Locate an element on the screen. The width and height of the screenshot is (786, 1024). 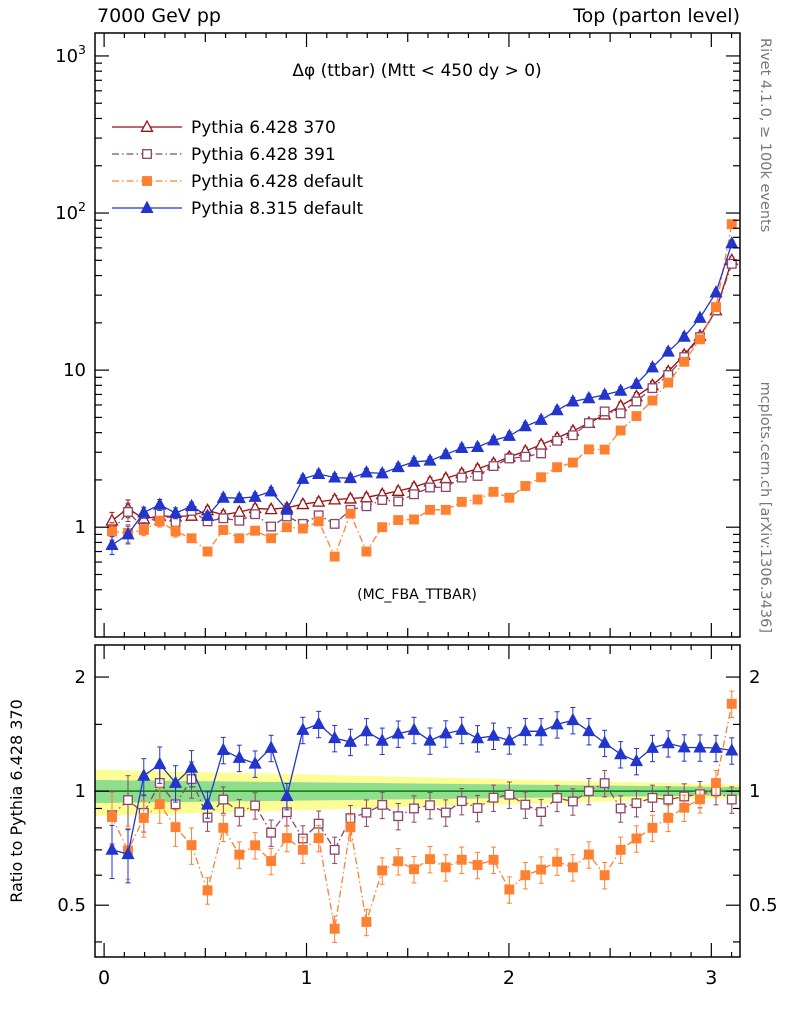
plot-title: Δφ (ttbar) (Mtt < 450 dy > 0) is located at coordinates (416, 71).